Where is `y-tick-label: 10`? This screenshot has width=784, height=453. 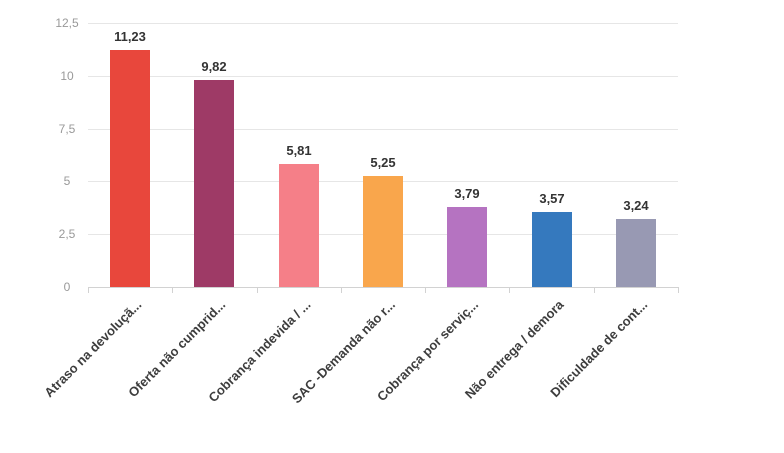
y-tick-label: 10 is located at coordinates (67, 76).